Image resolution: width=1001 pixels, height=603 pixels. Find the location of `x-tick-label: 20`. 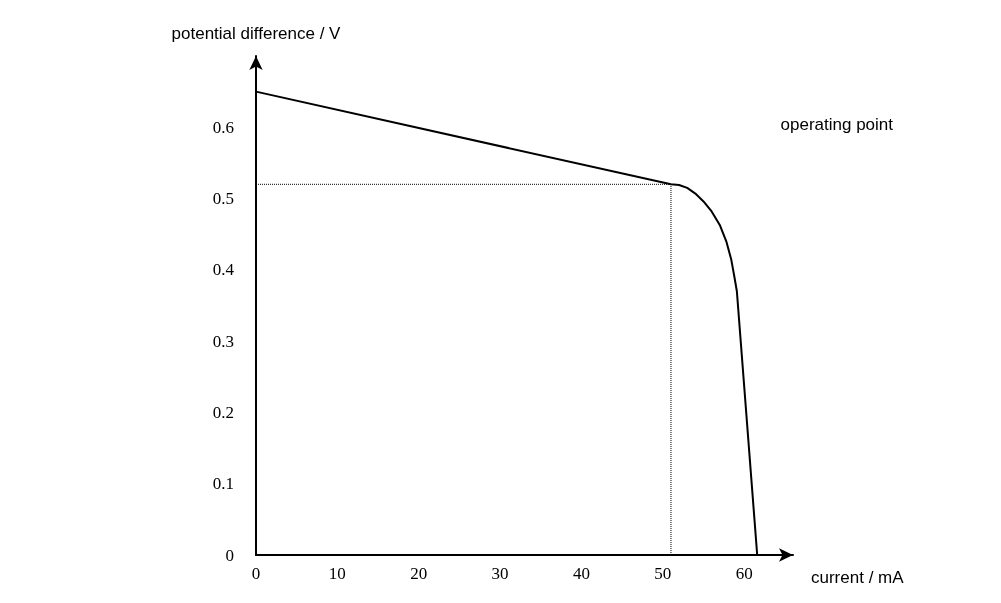

x-tick-label: 20 is located at coordinates (419, 573).